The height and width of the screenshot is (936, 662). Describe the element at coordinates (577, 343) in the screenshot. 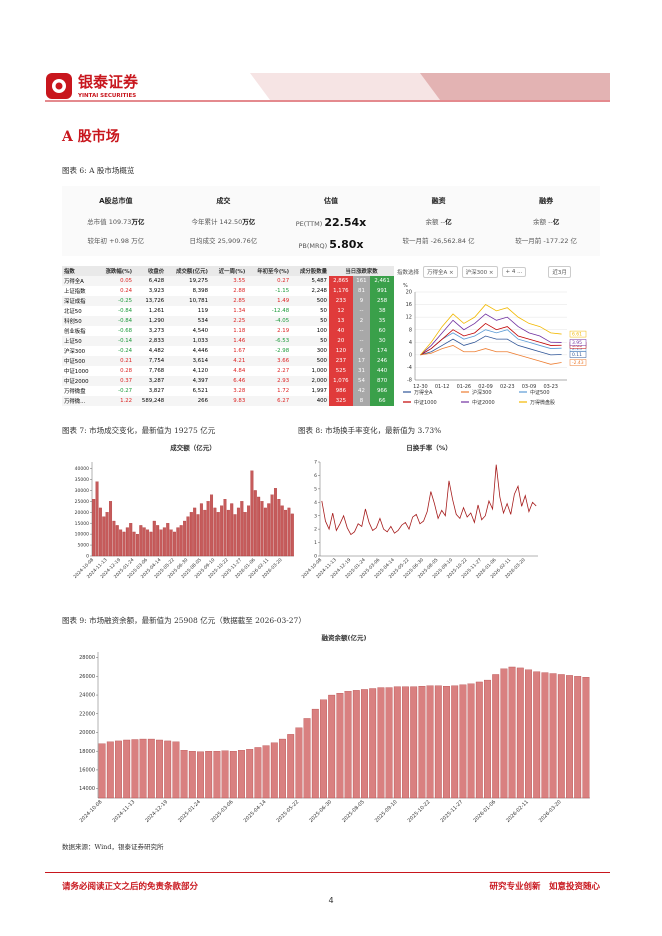

I see `end-label: 3.95` at that location.